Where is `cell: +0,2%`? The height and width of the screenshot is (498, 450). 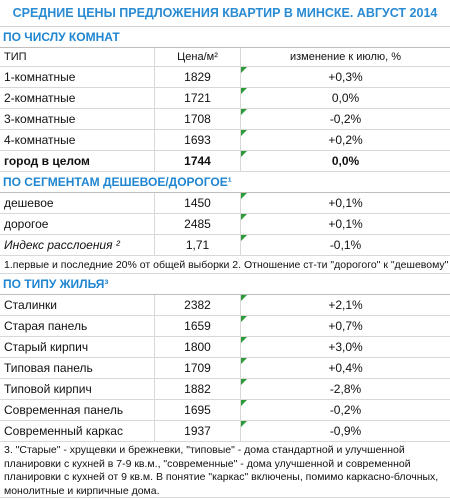 cell: +0,2% is located at coordinates (345, 140).